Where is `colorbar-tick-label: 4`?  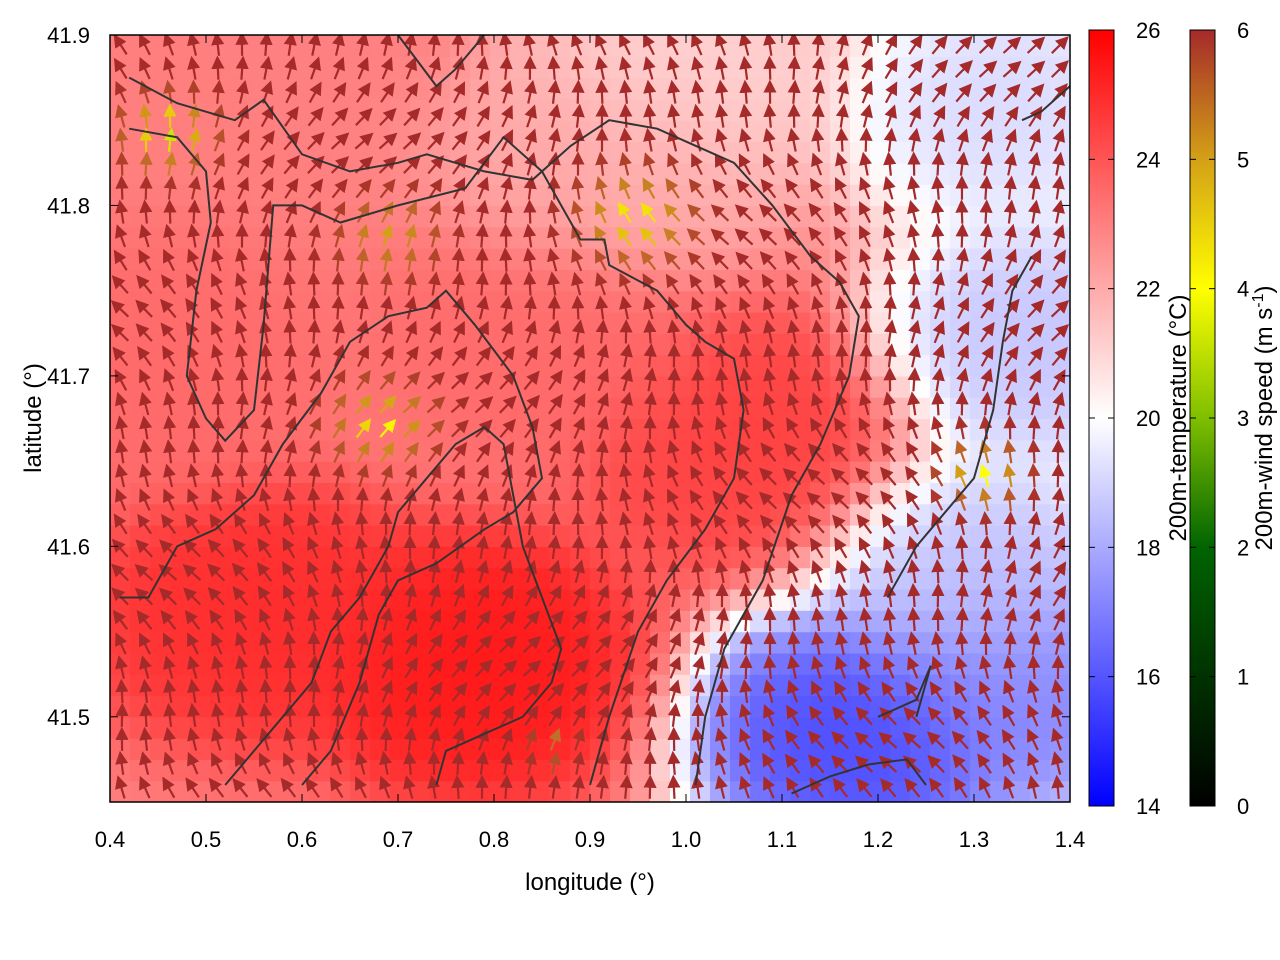 colorbar-tick-label: 4 is located at coordinates (1243, 289).